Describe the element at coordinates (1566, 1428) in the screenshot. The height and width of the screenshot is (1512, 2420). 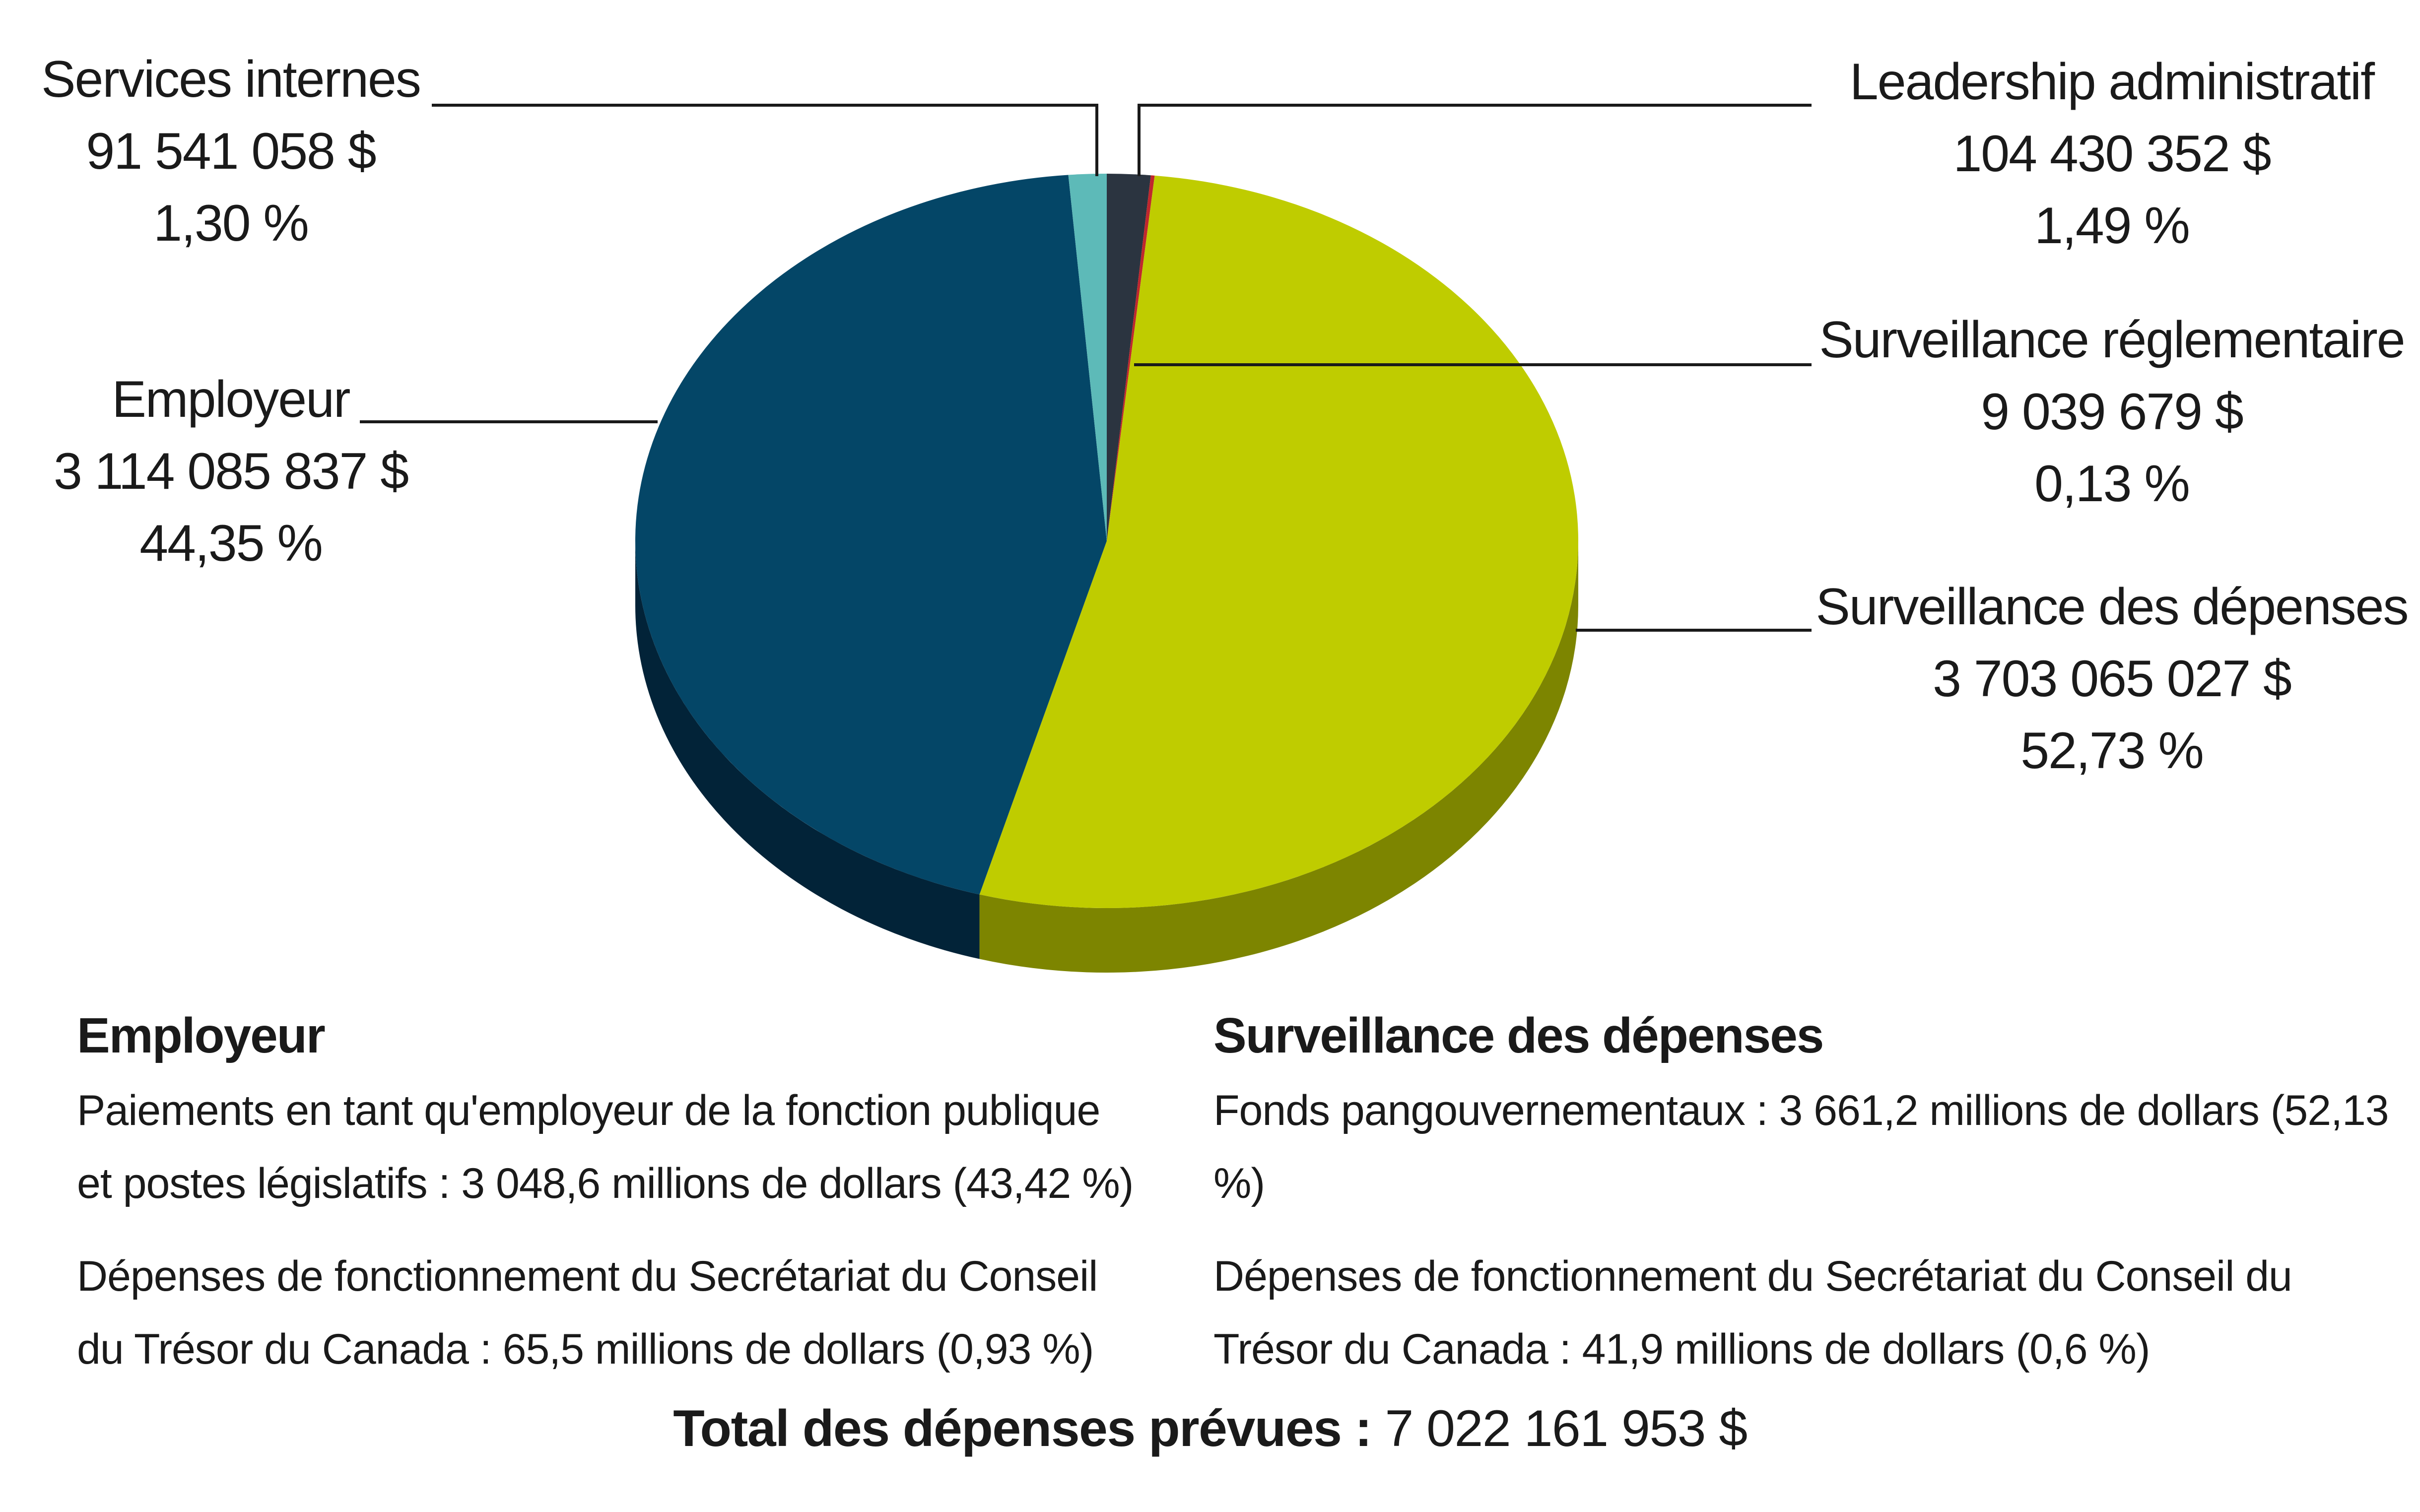
I see `total-value: 7 022 161 953 $` at that location.